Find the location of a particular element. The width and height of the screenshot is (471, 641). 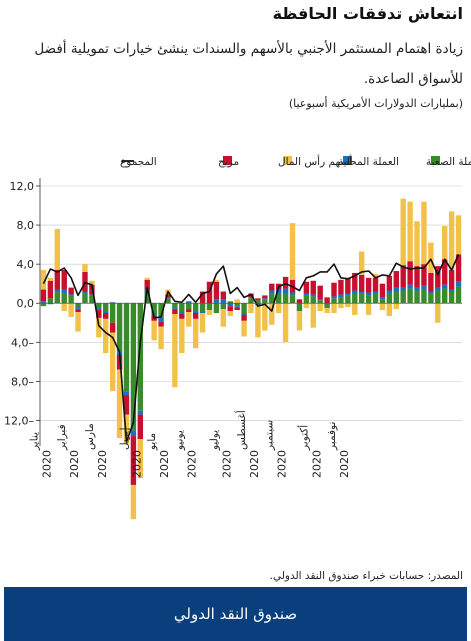

source-note: المصدر: حسابات خبراء صندوق النقد الدولي. is located at coordinates (366, 576).